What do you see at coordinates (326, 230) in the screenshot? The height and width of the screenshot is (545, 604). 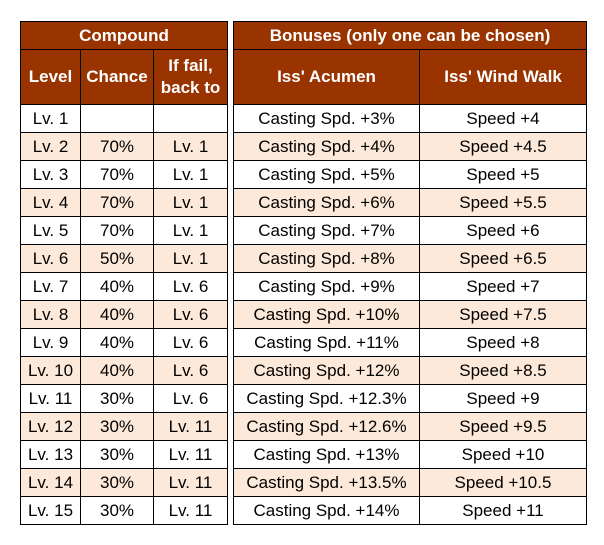 I see `acumen-cell: Casting Spd. +7%` at bounding box center [326, 230].